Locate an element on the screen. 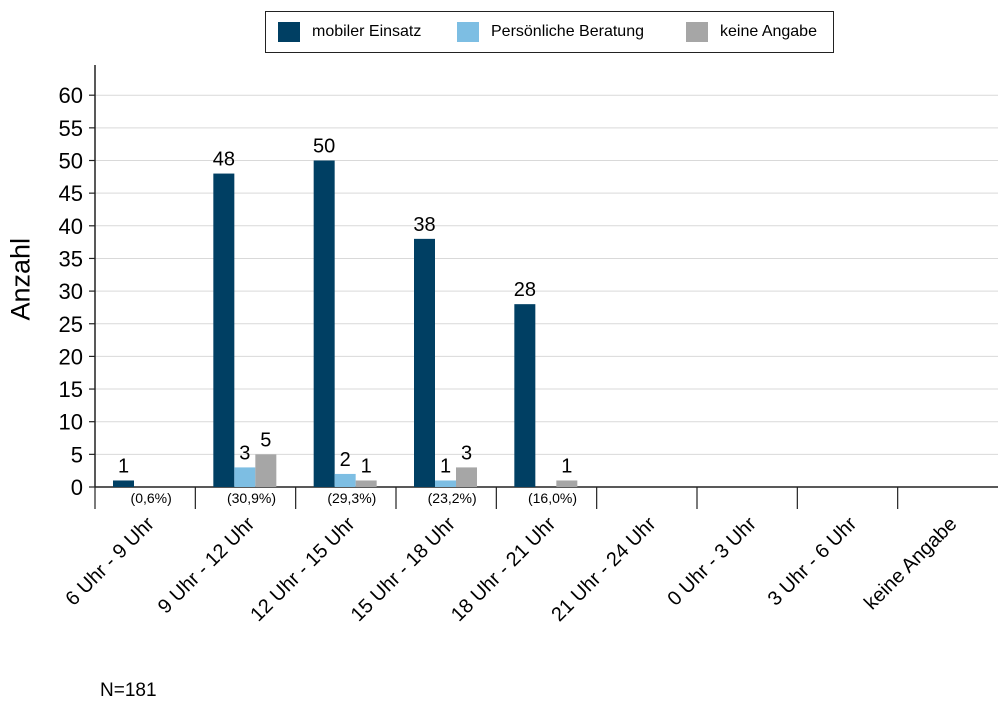 Image resolution: width=999 pixels, height=706 pixels. bar-value-label: 48 is located at coordinates (224, 160).